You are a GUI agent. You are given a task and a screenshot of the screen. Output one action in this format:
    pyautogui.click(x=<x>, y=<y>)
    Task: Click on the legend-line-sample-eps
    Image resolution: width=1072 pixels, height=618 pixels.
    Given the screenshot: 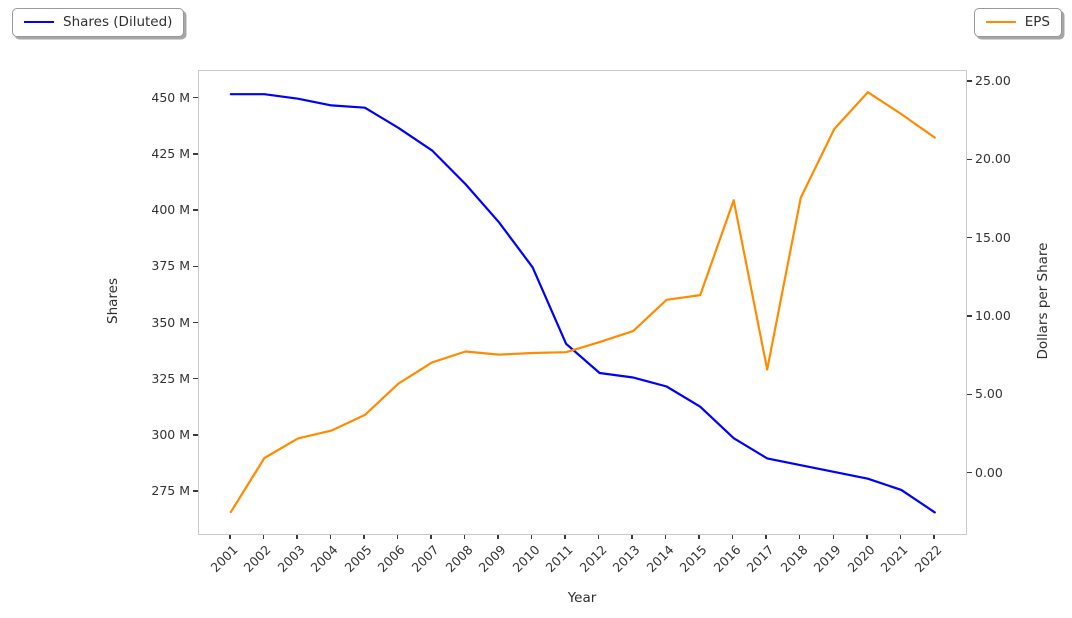 What is the action you would take?
    pyautogui.click(x=1000, y=22)
    